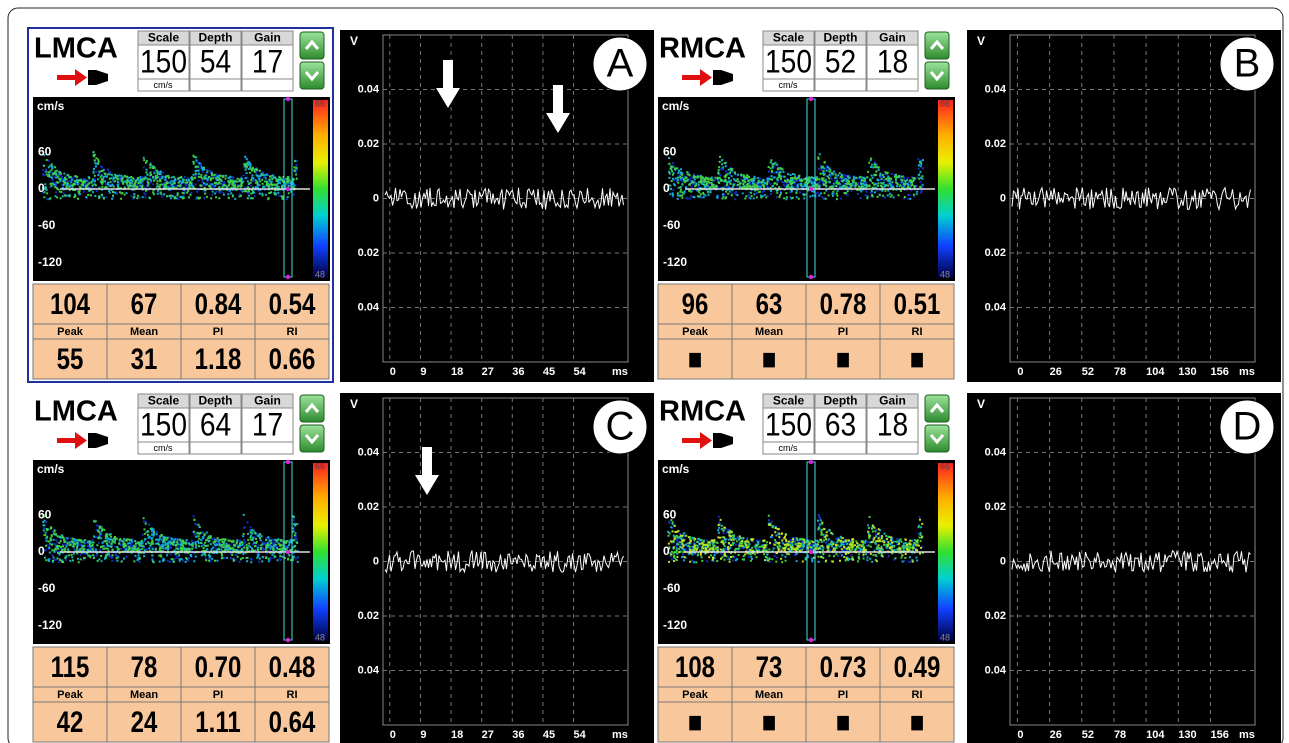 The image size is (1289, 743). What do you see at coordinates (1219, 372) in the screenshot?
I see `x-tick-label: 156` at bounding box center [1219, 372].